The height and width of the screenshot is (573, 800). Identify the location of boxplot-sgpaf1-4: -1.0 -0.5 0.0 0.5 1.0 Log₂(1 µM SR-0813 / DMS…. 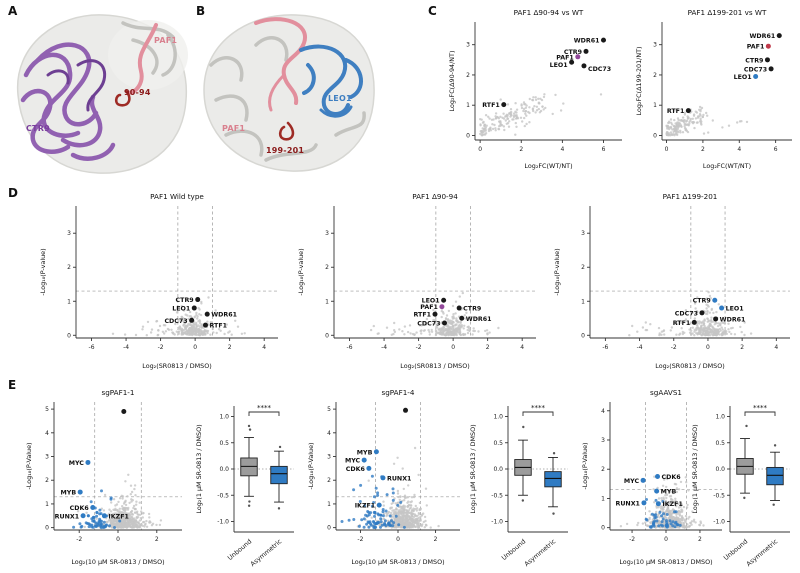
(518, 486).